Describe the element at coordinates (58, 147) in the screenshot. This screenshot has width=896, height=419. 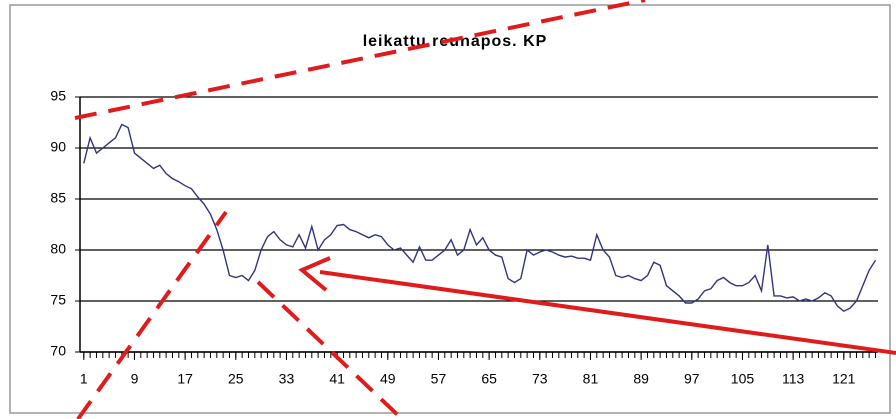
I see `y-tick-label: 90` at that location.